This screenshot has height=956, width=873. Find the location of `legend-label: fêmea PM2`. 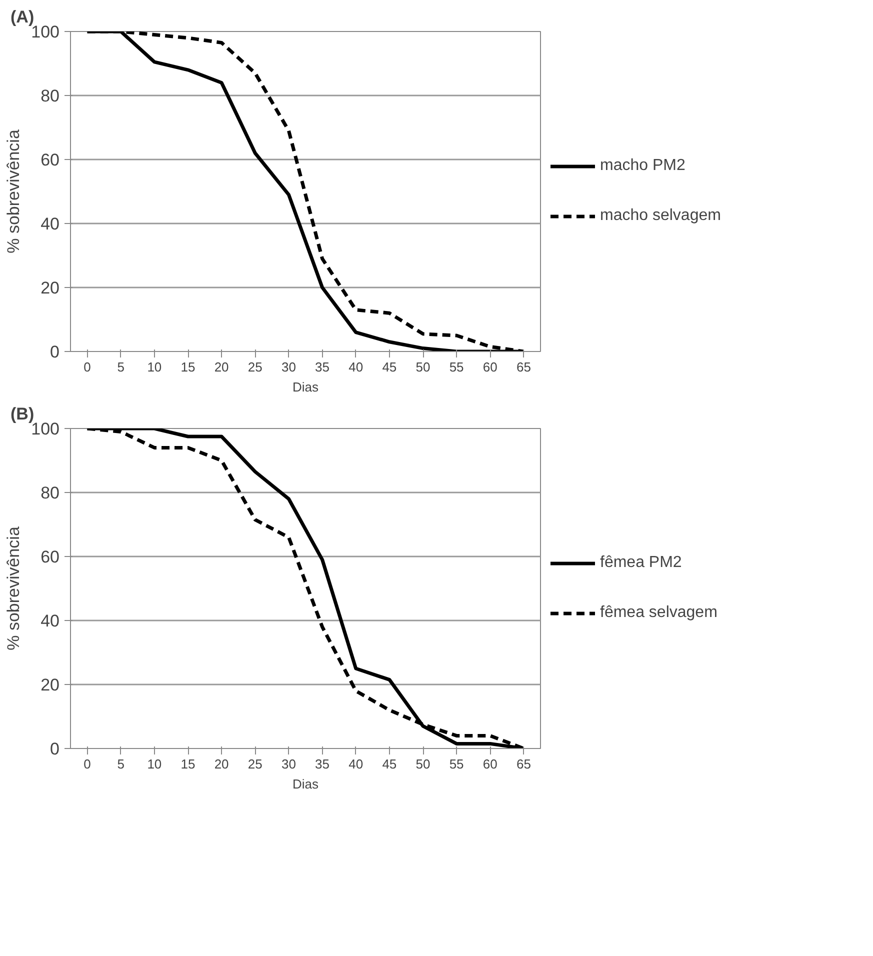

legend-label: fêmea PM2 is located at coordinates (641, 563).